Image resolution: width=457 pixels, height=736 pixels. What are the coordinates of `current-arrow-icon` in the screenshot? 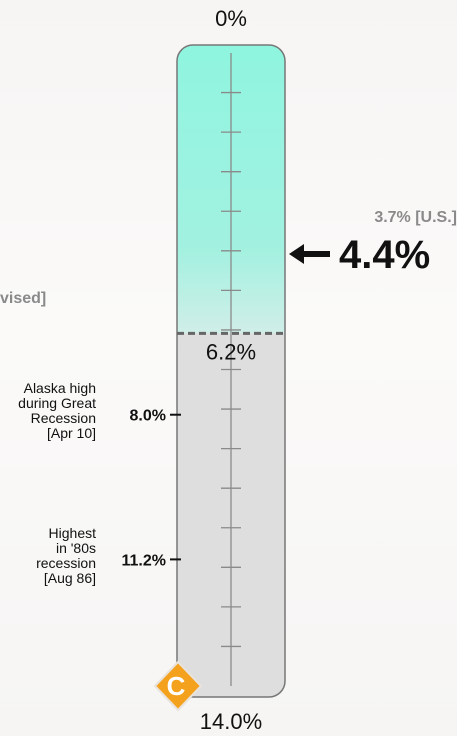 It's located at (309, 254).